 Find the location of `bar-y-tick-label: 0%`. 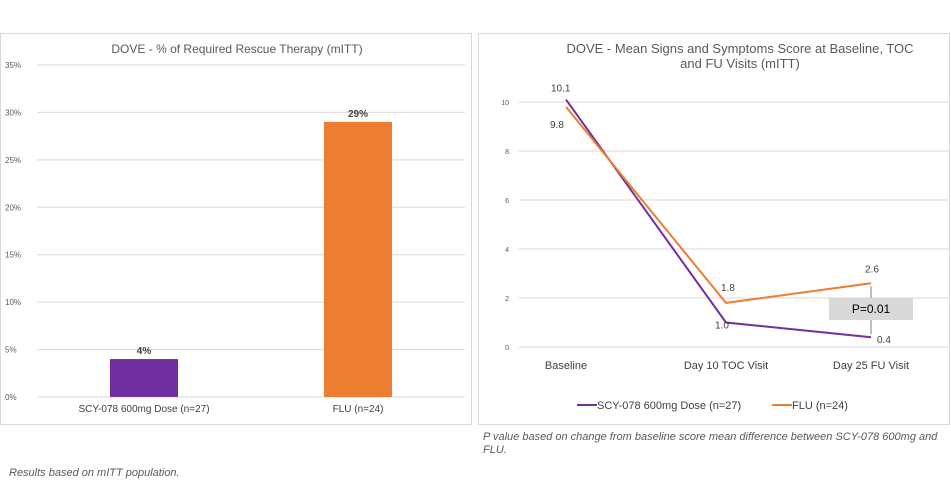

bar-y-tick-label: 0% is located at coordinates (11, 397).